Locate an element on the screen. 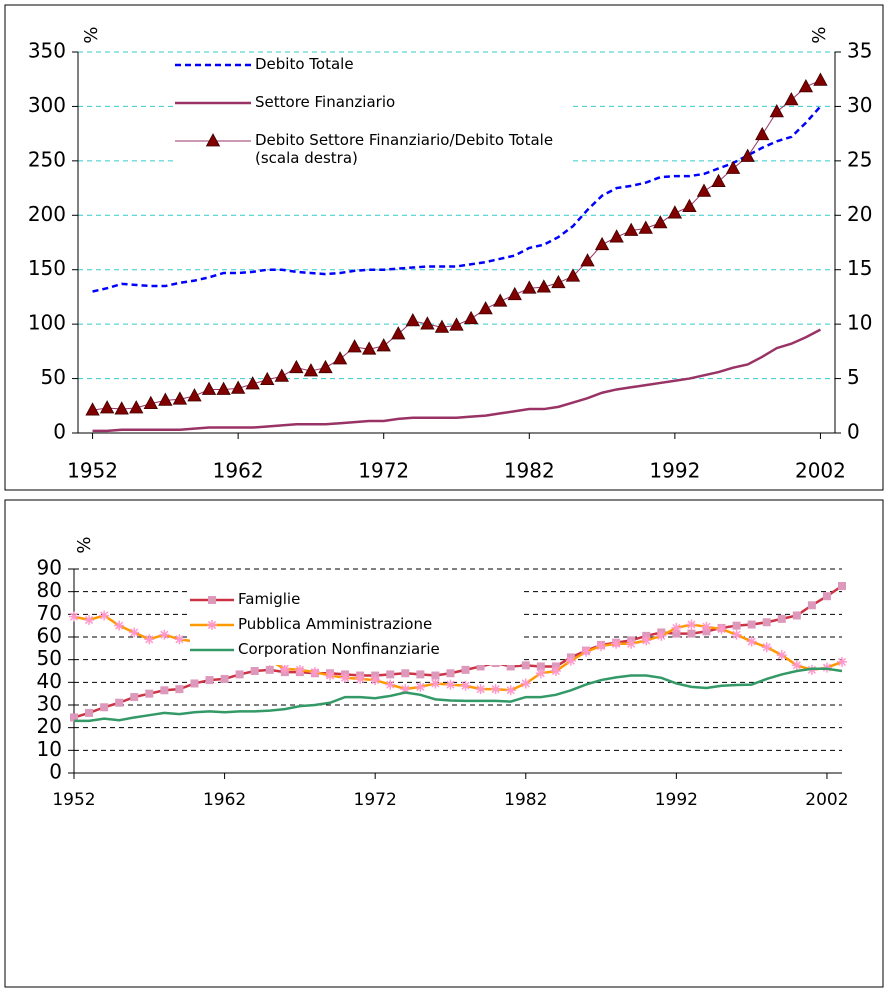  y2-tick-label: 30 is located at coordinates (859, 105).